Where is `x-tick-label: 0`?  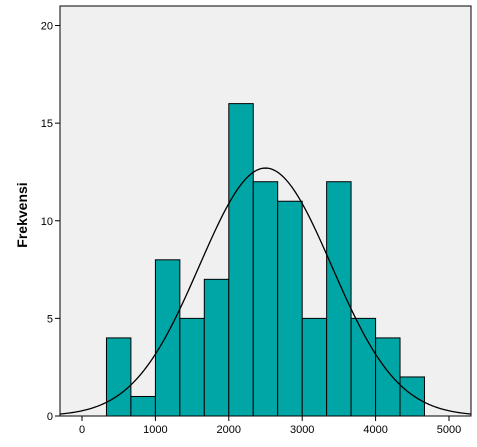 x-tick-label: 0 is located at coordinates (82, 430).